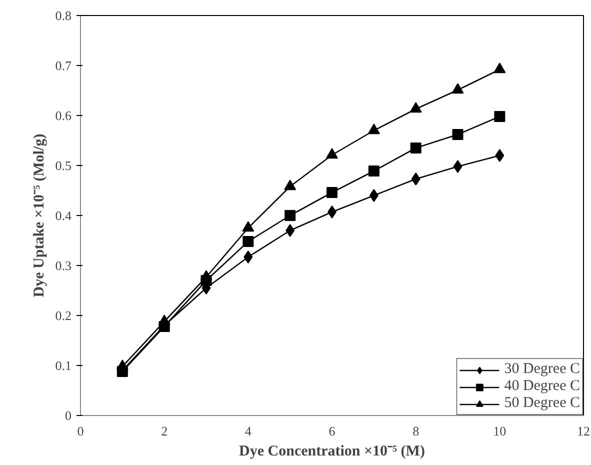  I want to click on y-tick-label: 0.7, so click(63, 65).